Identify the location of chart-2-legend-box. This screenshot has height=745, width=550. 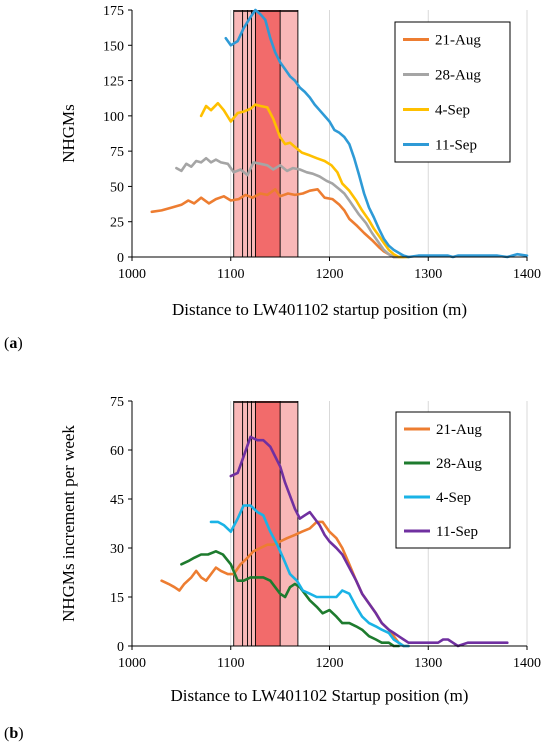
(453, 480).